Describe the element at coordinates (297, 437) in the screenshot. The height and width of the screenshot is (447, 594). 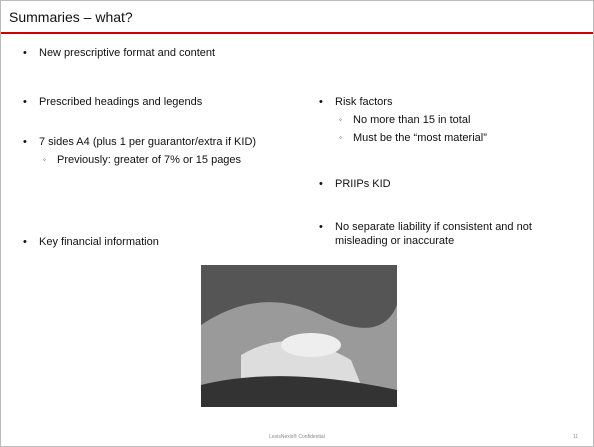
I see `footer-text: LexisNexis® Confidential` at that location.